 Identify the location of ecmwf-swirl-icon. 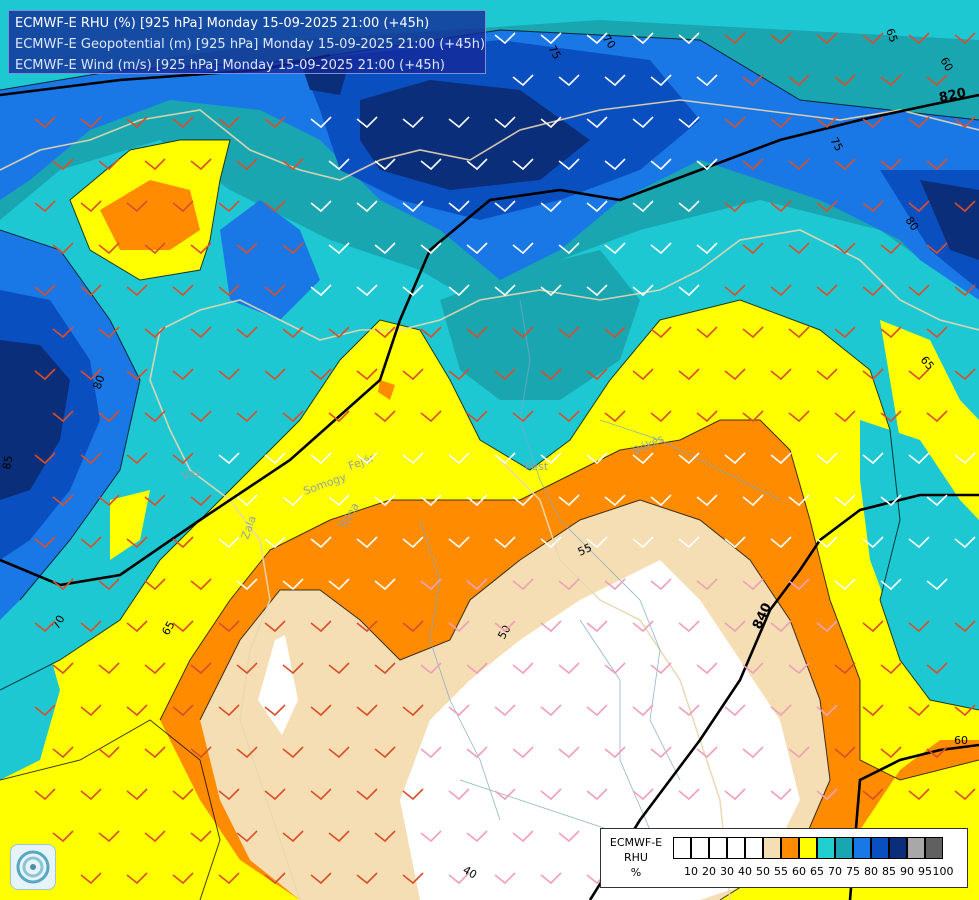
(33, 867).